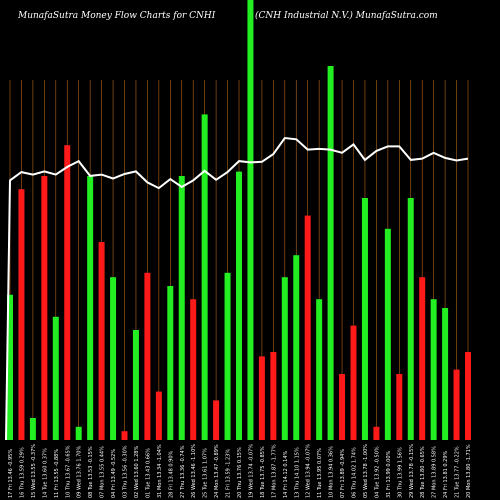 The height and width of the screenshot is (500, 500). Describe the element at coordinates (309, 471) in the screenshot. I see `x-tick-label: 12 Wed 13.94 -0.07%` at that location.